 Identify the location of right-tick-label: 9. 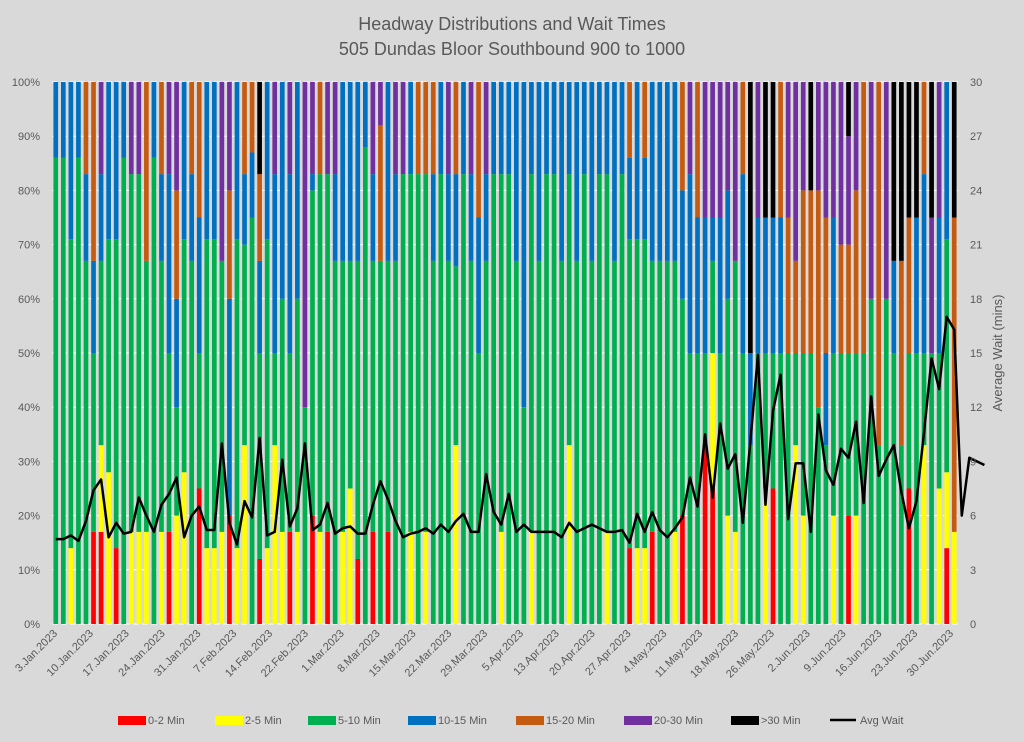
(973, 462).